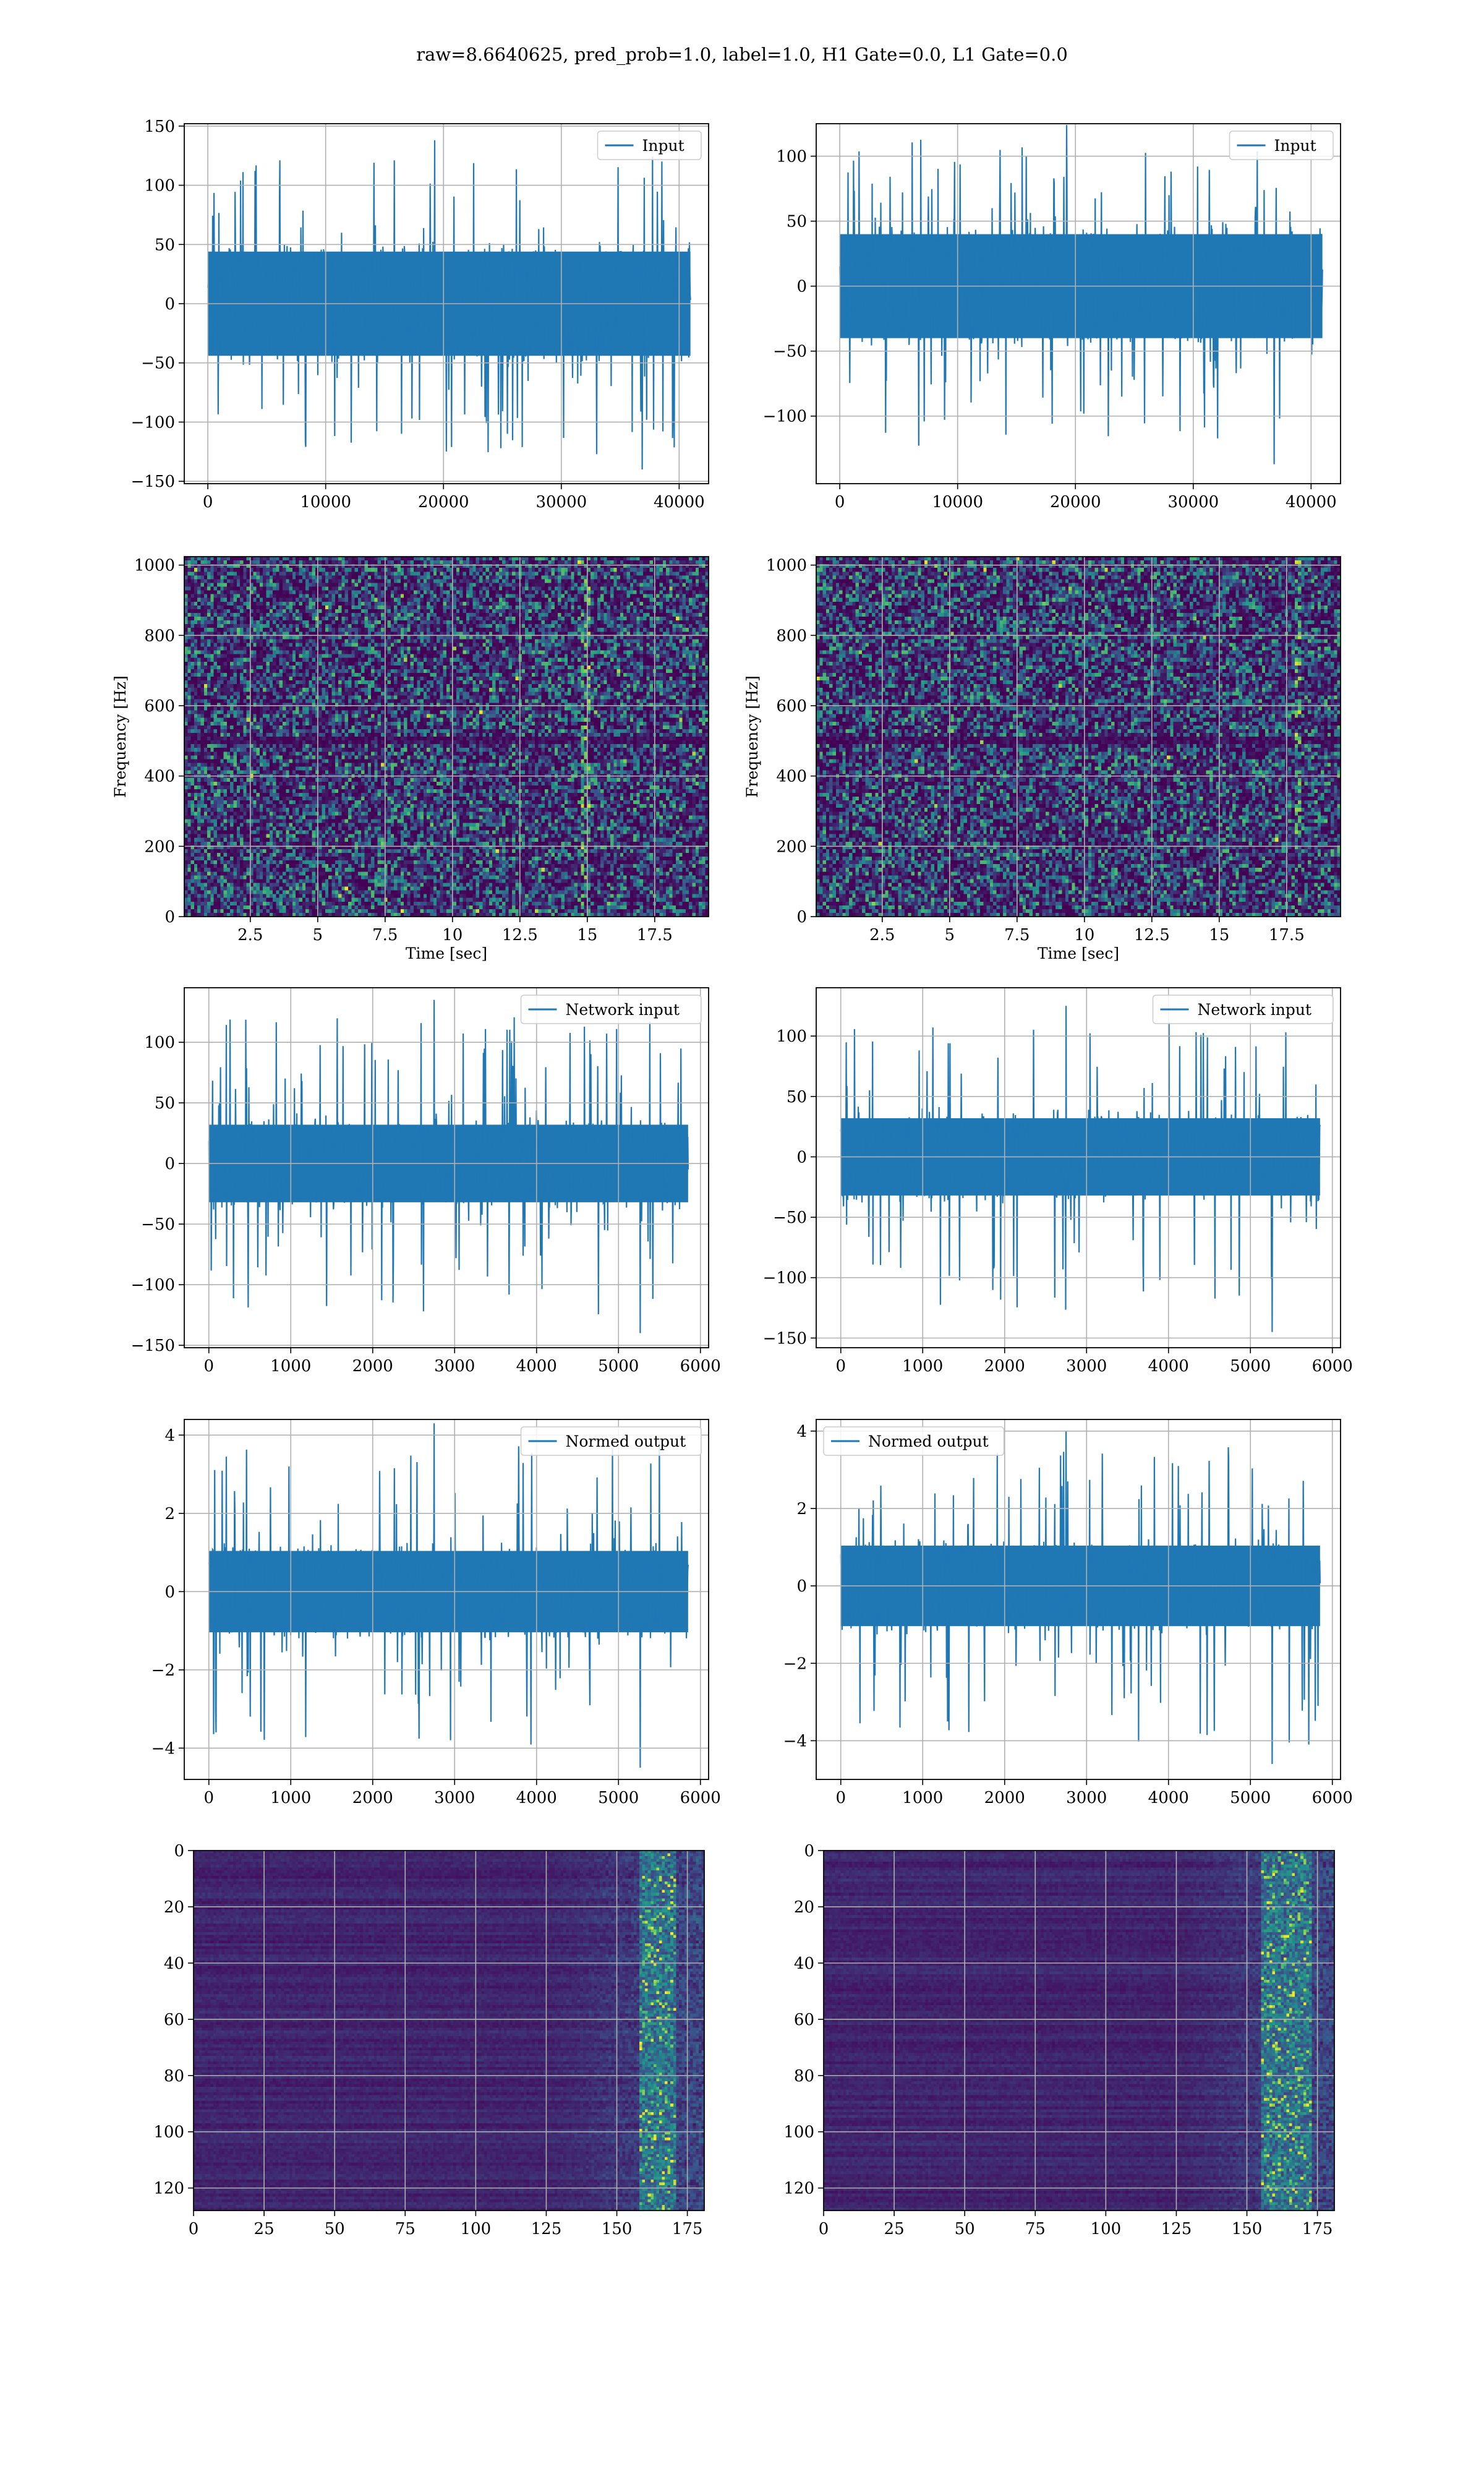 The image size is (1484, 2474). I want to click on input-l1-legend-box, so click(1281, 145).